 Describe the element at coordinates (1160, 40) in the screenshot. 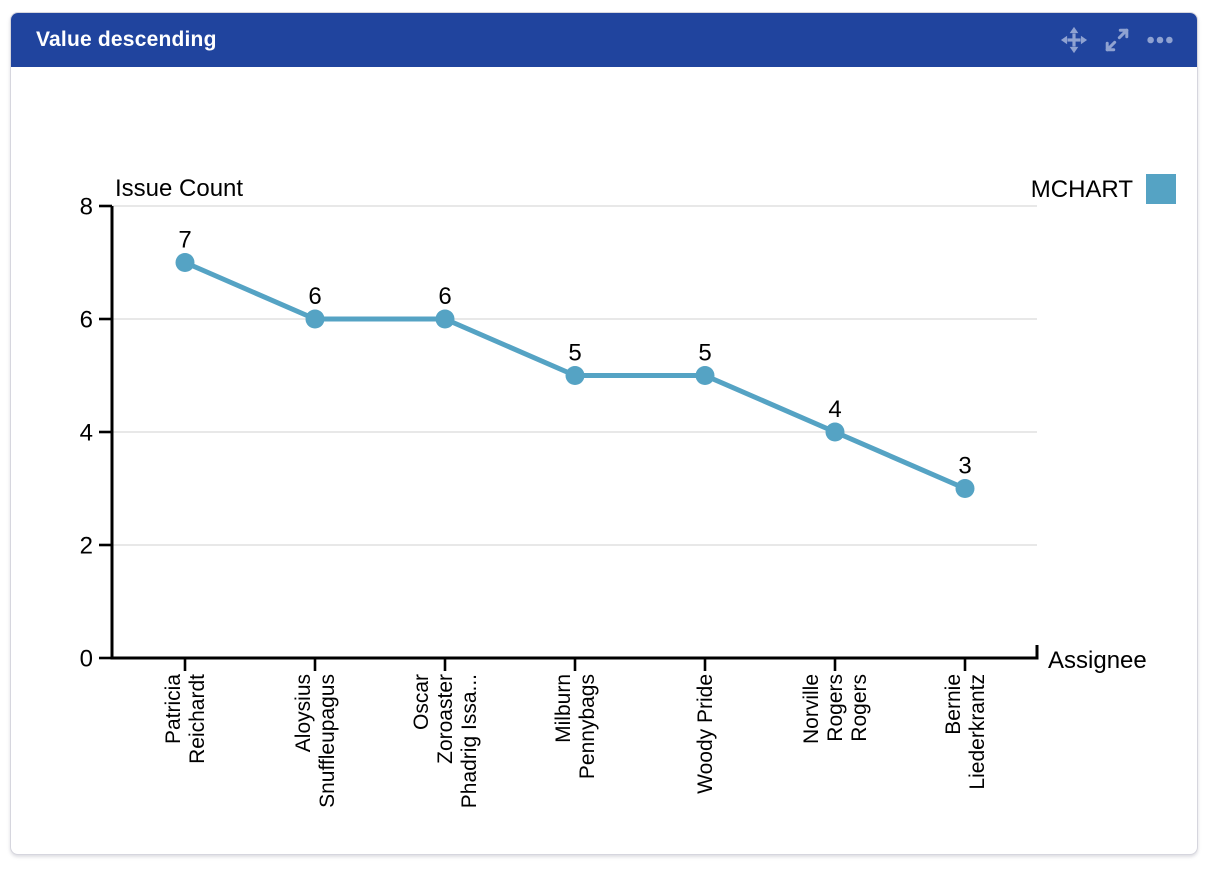

I see `more-options-icon` at that location.